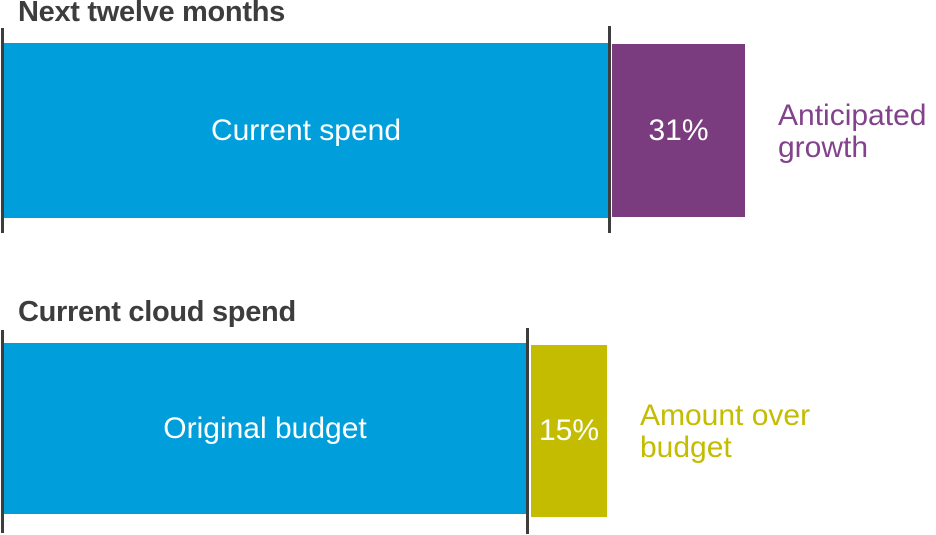 The height and width of the screenshot is (535, 936). I want to click on chart-title: Current cloud spend, so click(157, 312).